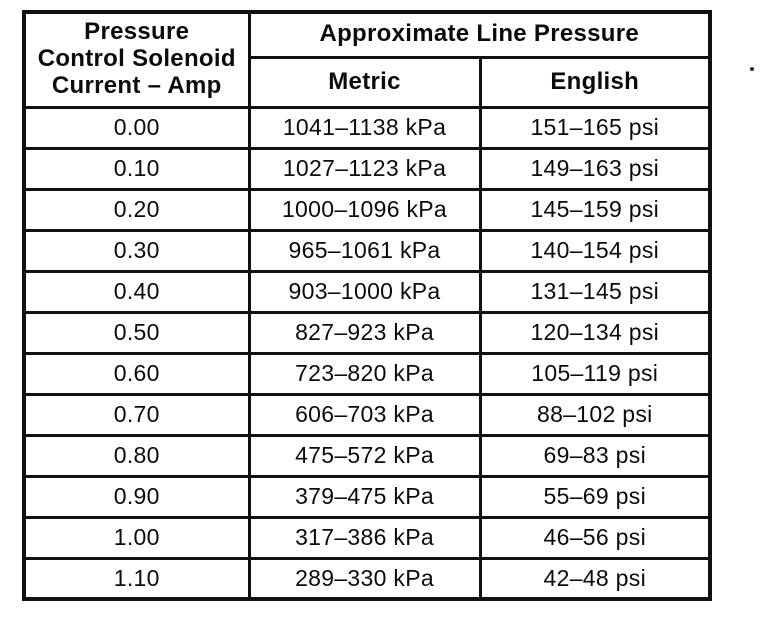 The height and width of the screenshot is (620, 768). I want to click on amp-value: 0.50, so click(136, 332).